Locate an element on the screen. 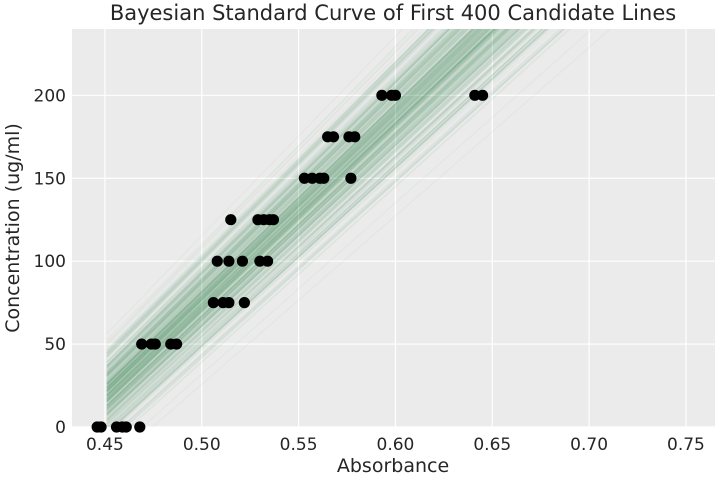 This screenshot has width=720, height=480. x-tick-label: 0.65 is located at coordinates (492, 445).